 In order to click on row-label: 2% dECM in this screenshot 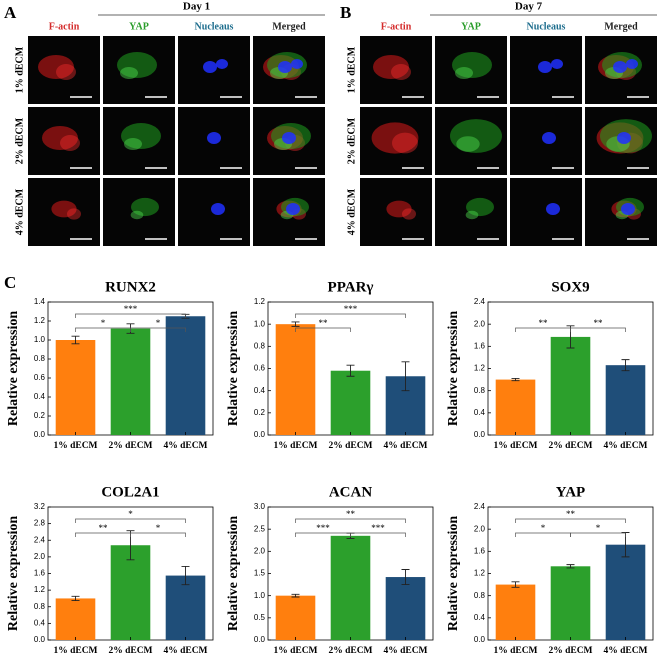, I will do `click(351, 140)`.